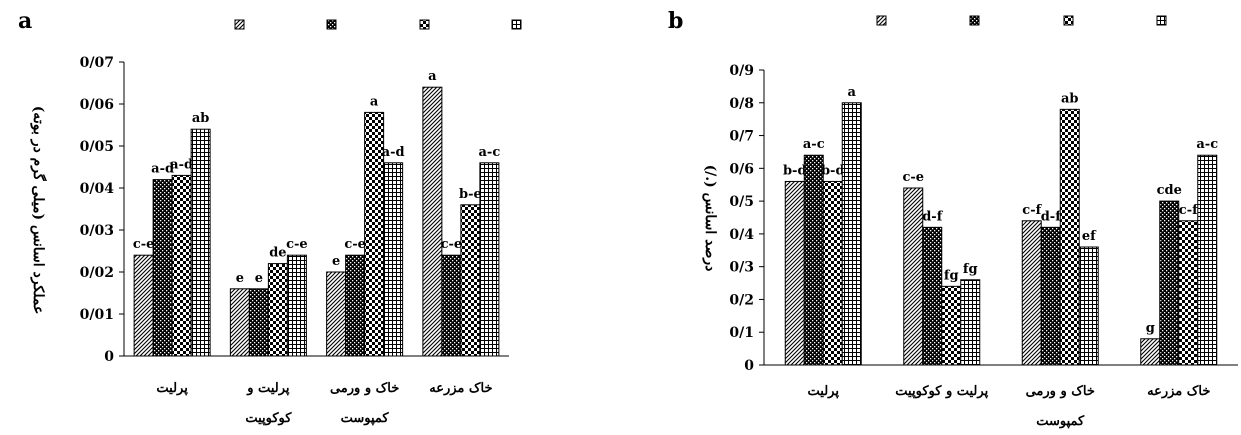  I want to click on y-tick-label: 0/7, so click(741, 137).